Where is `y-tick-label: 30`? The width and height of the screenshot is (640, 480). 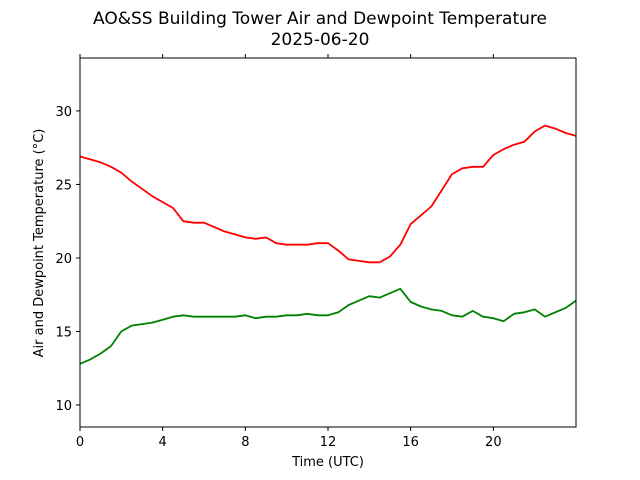 y-tick-label: 30 is located at coordinates (63, 112).